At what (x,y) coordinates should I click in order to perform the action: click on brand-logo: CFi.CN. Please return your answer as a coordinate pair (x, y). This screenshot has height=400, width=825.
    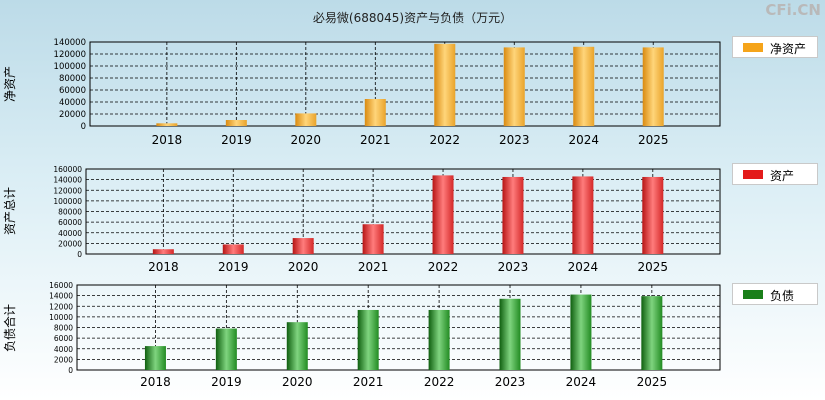
    Looking at the image, I should click on (793, 10).